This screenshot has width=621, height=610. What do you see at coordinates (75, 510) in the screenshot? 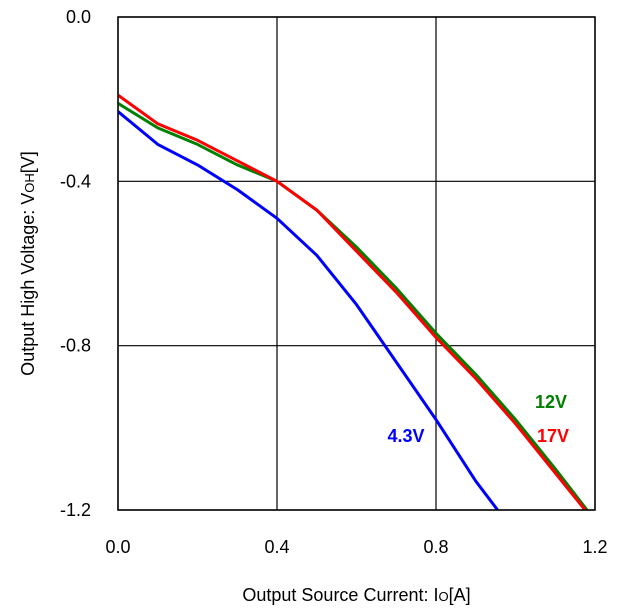
I see `y-tick-label: -1.2` at bounding box center [75, 510].